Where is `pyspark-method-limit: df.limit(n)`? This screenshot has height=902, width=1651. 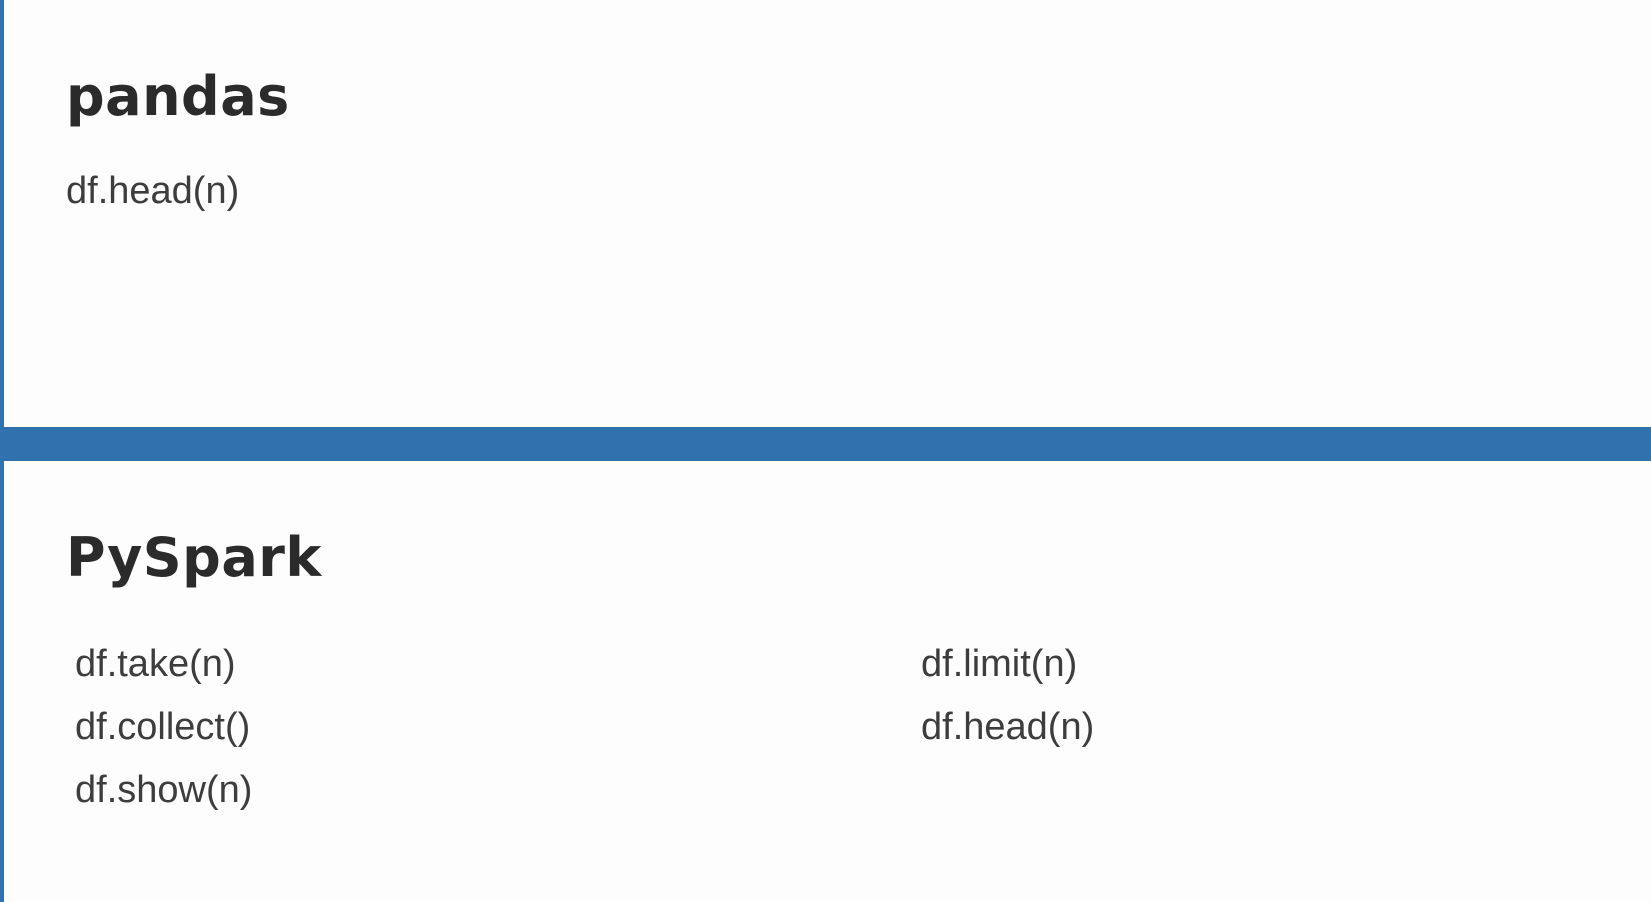 pyspark-method-limit: df.limit(n) is located at coordinates (999, 664).